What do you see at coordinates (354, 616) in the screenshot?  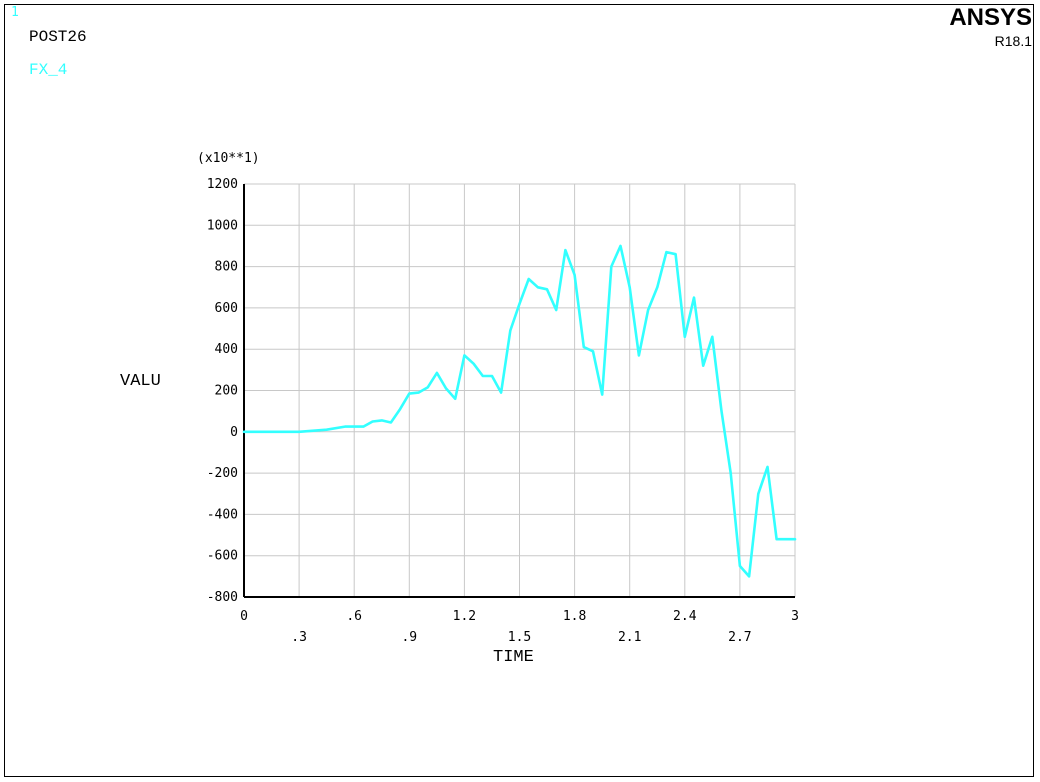 I see `x-tick-label: .6` at bounding box center [354, 616].